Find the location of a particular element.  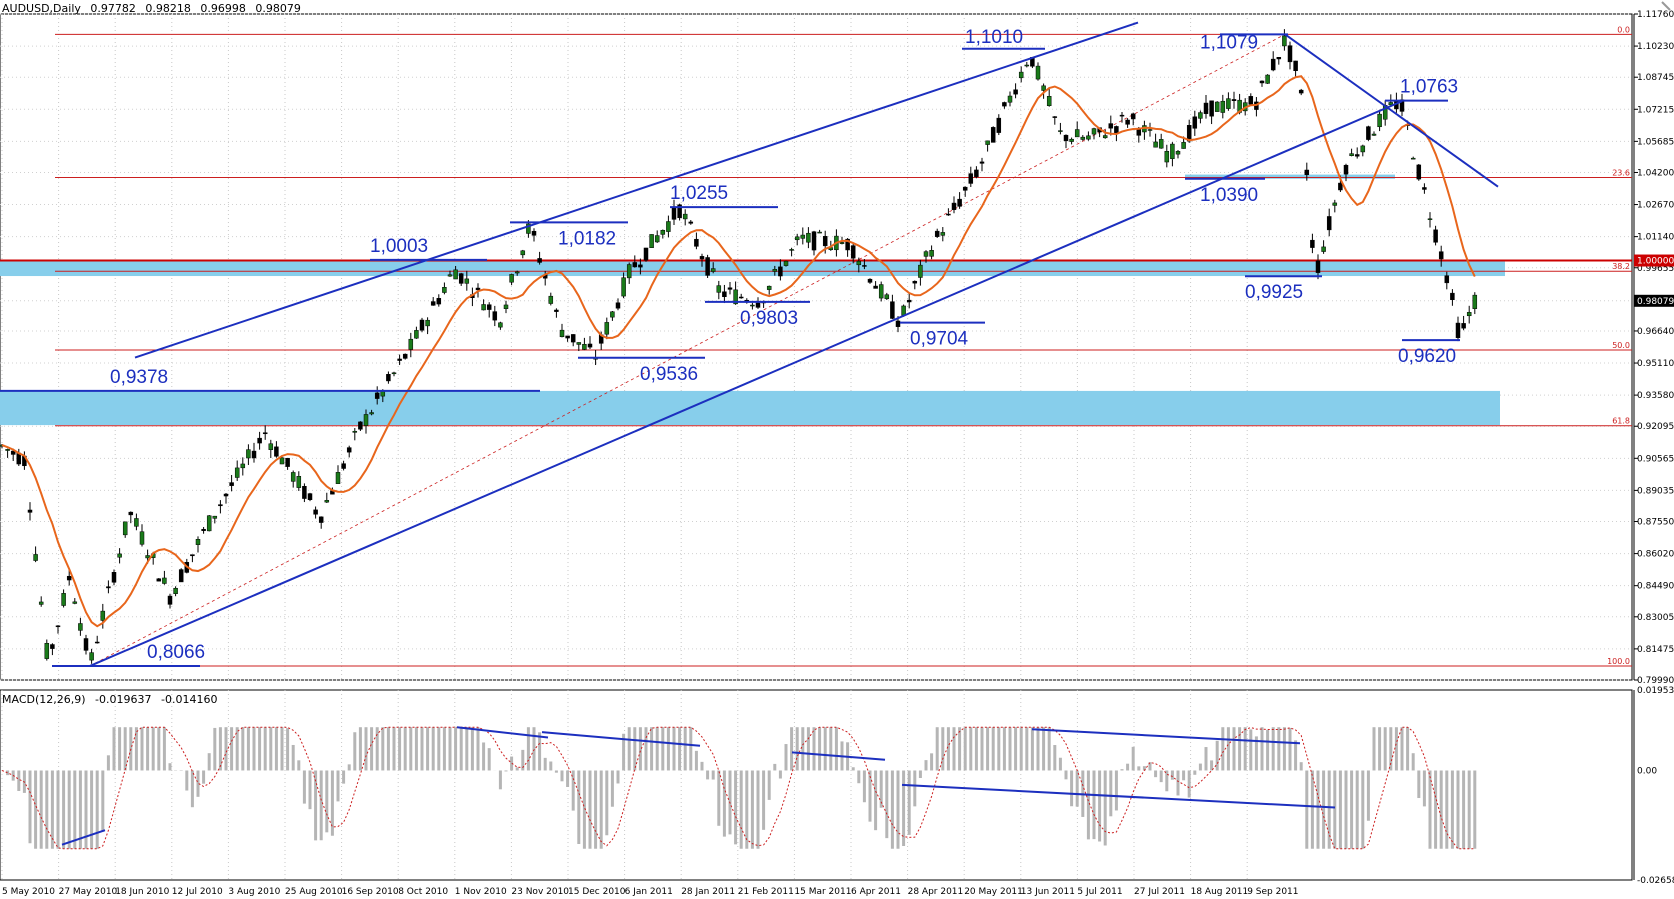

price-tick-label: 0.81475 is located at coordinates (1655, 650).